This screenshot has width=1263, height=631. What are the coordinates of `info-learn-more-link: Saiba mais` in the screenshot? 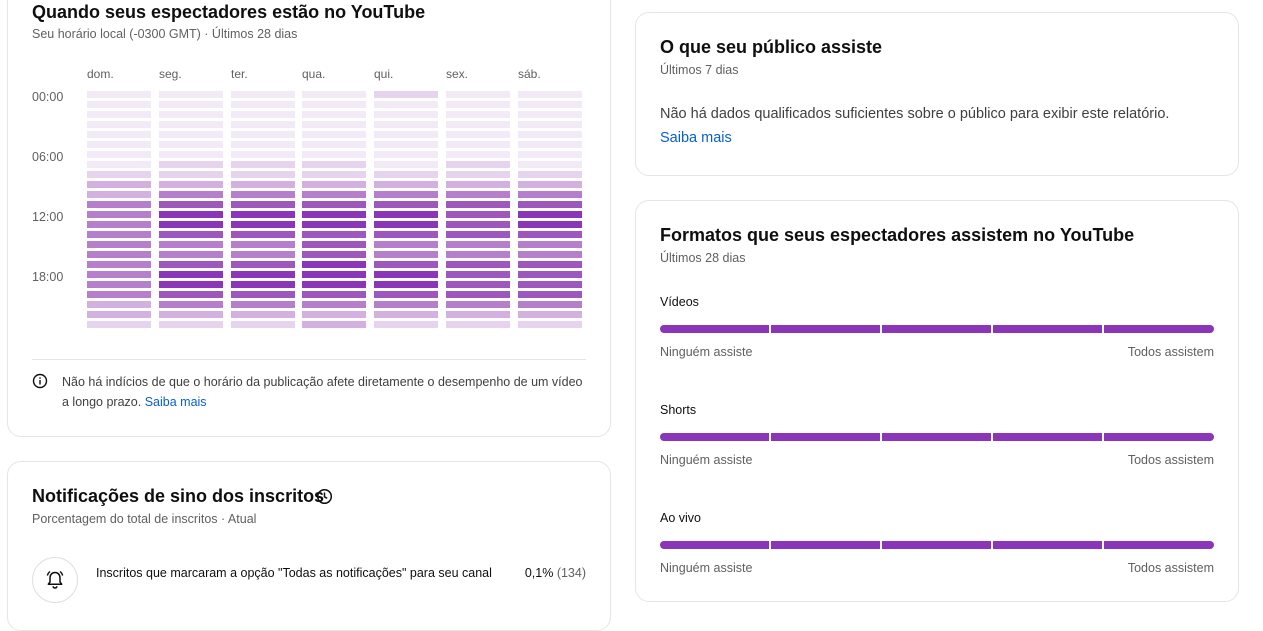 It's located at (175, 402).